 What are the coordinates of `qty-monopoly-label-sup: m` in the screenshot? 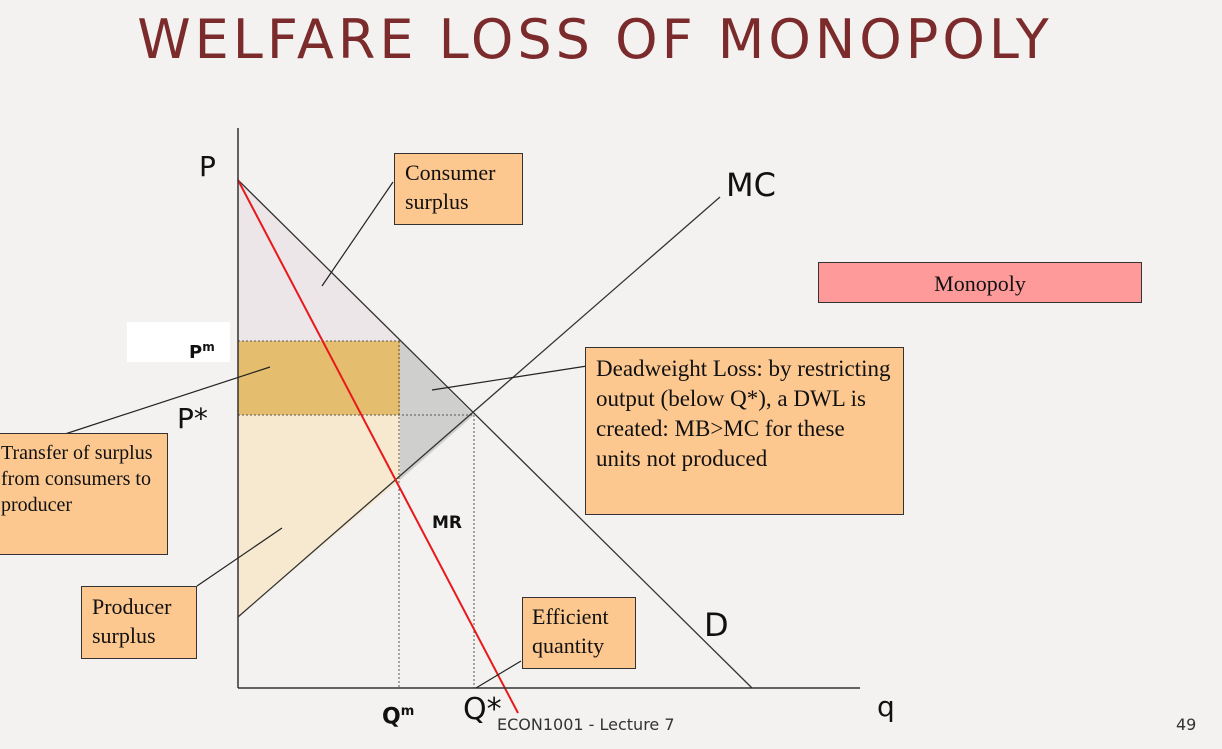 It's located at (407, 711).